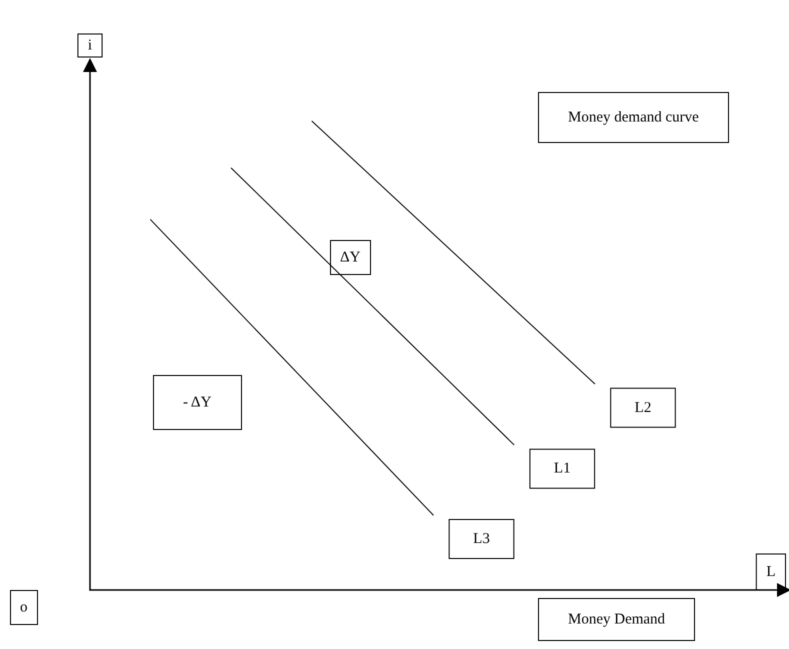  What do you see at coordinates (634, 118) in the screenshot?
I see `chart-title: Money demand curve` at bounding box center [634, 118].